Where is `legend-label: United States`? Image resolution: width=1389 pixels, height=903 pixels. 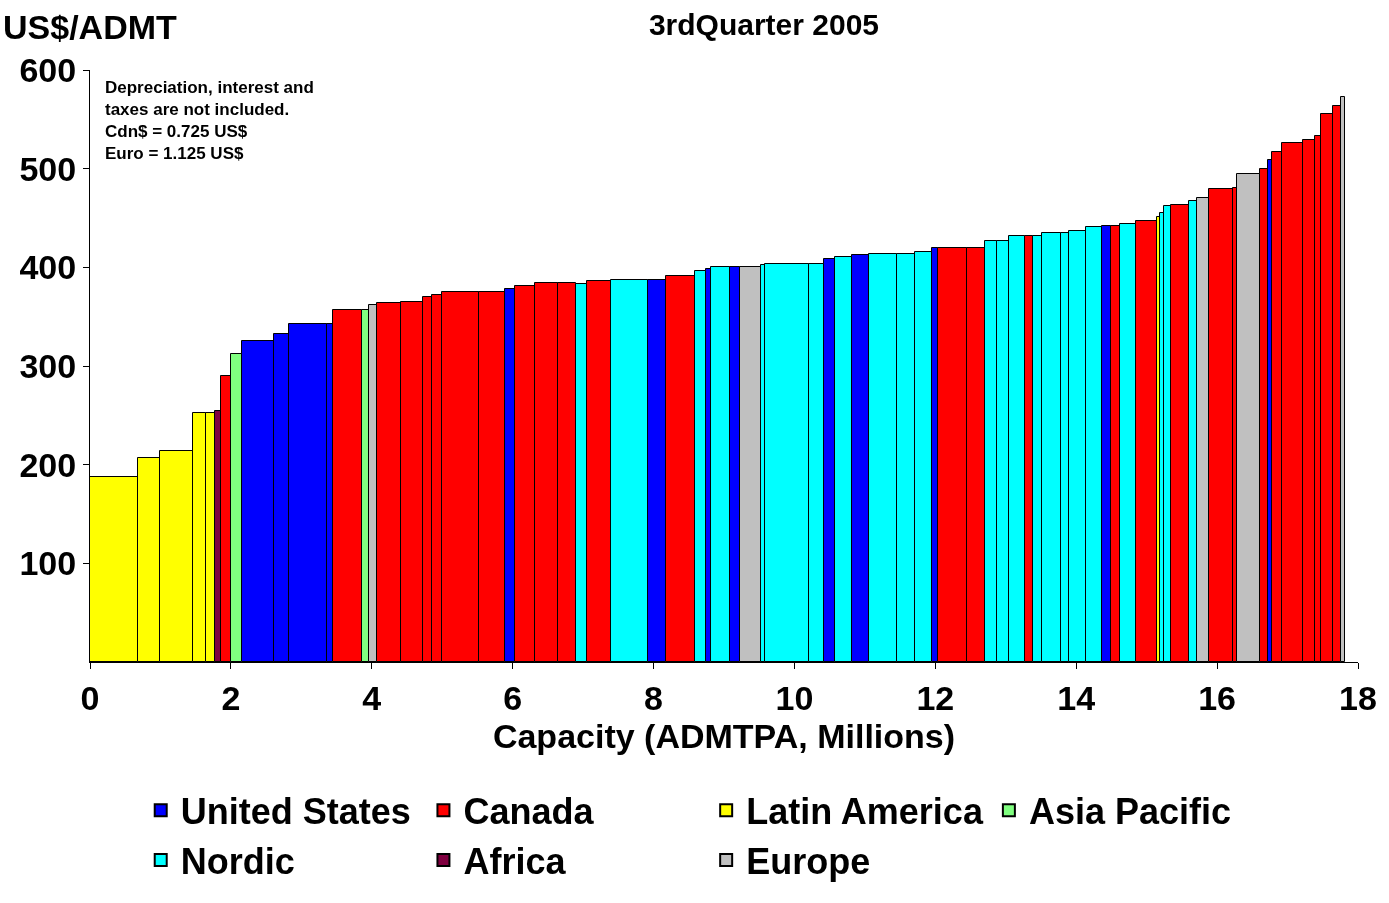
legend-label: United States is located at coordinates (295, 812).